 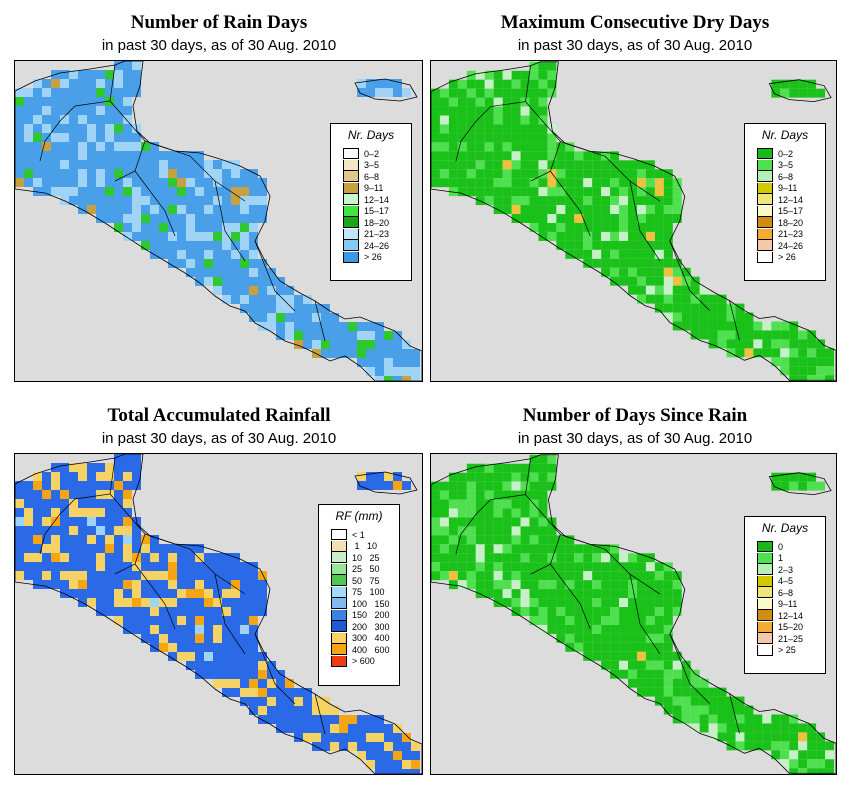 I want to click on legend-item: 25 50, so click(x=365, y=569).